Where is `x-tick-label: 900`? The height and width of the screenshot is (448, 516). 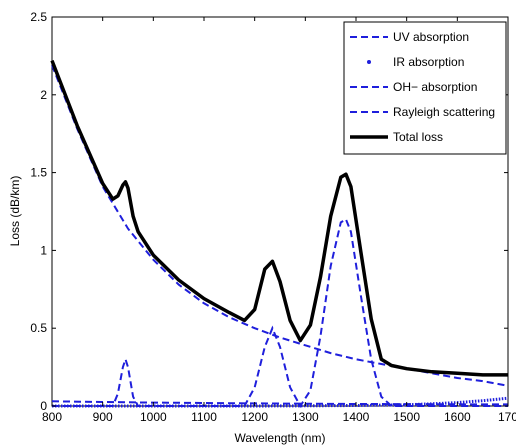
x-tick-label: 900 is located at coordinates (103, 417).